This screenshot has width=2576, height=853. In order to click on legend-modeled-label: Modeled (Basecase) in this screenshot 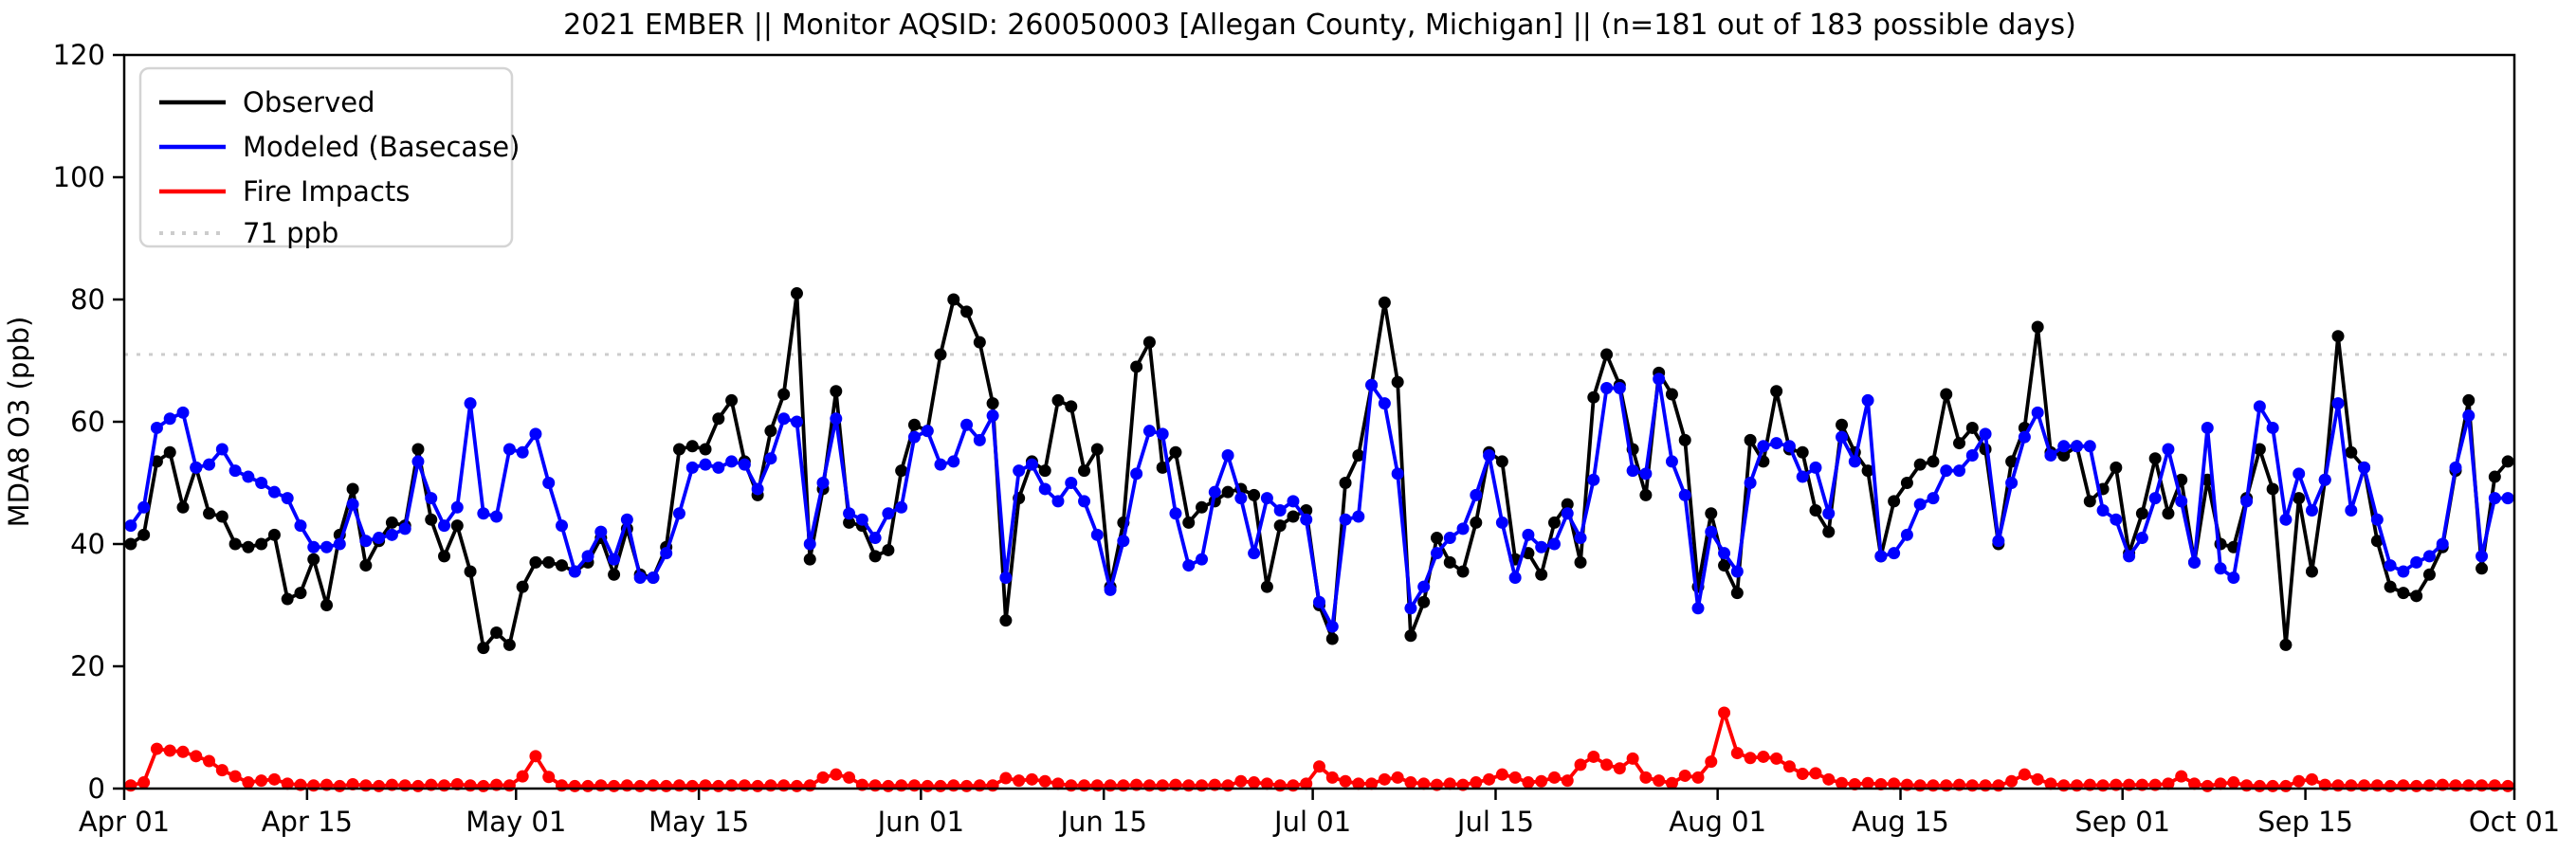, I will do `click(381, 147)`.